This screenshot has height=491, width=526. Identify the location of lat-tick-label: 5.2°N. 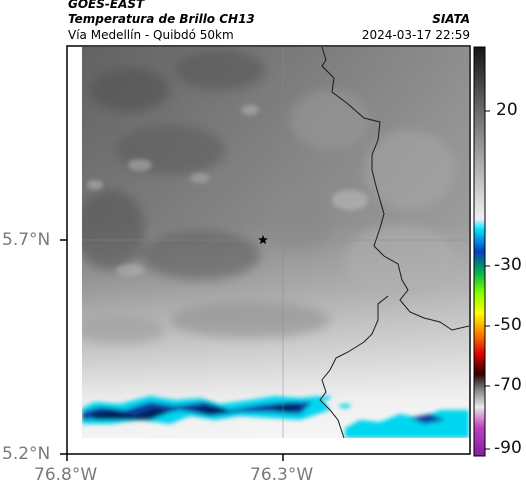
(26, 454).